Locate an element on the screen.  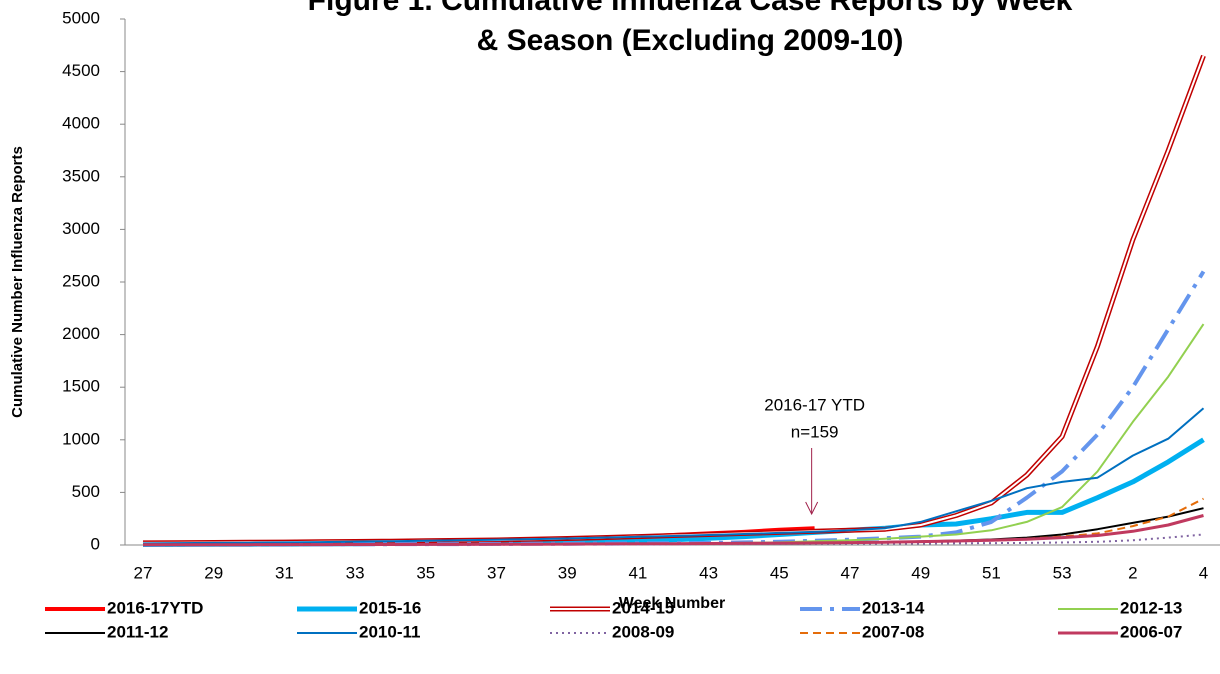
x-tick-label: 35 is located at coordinates (425, 572).